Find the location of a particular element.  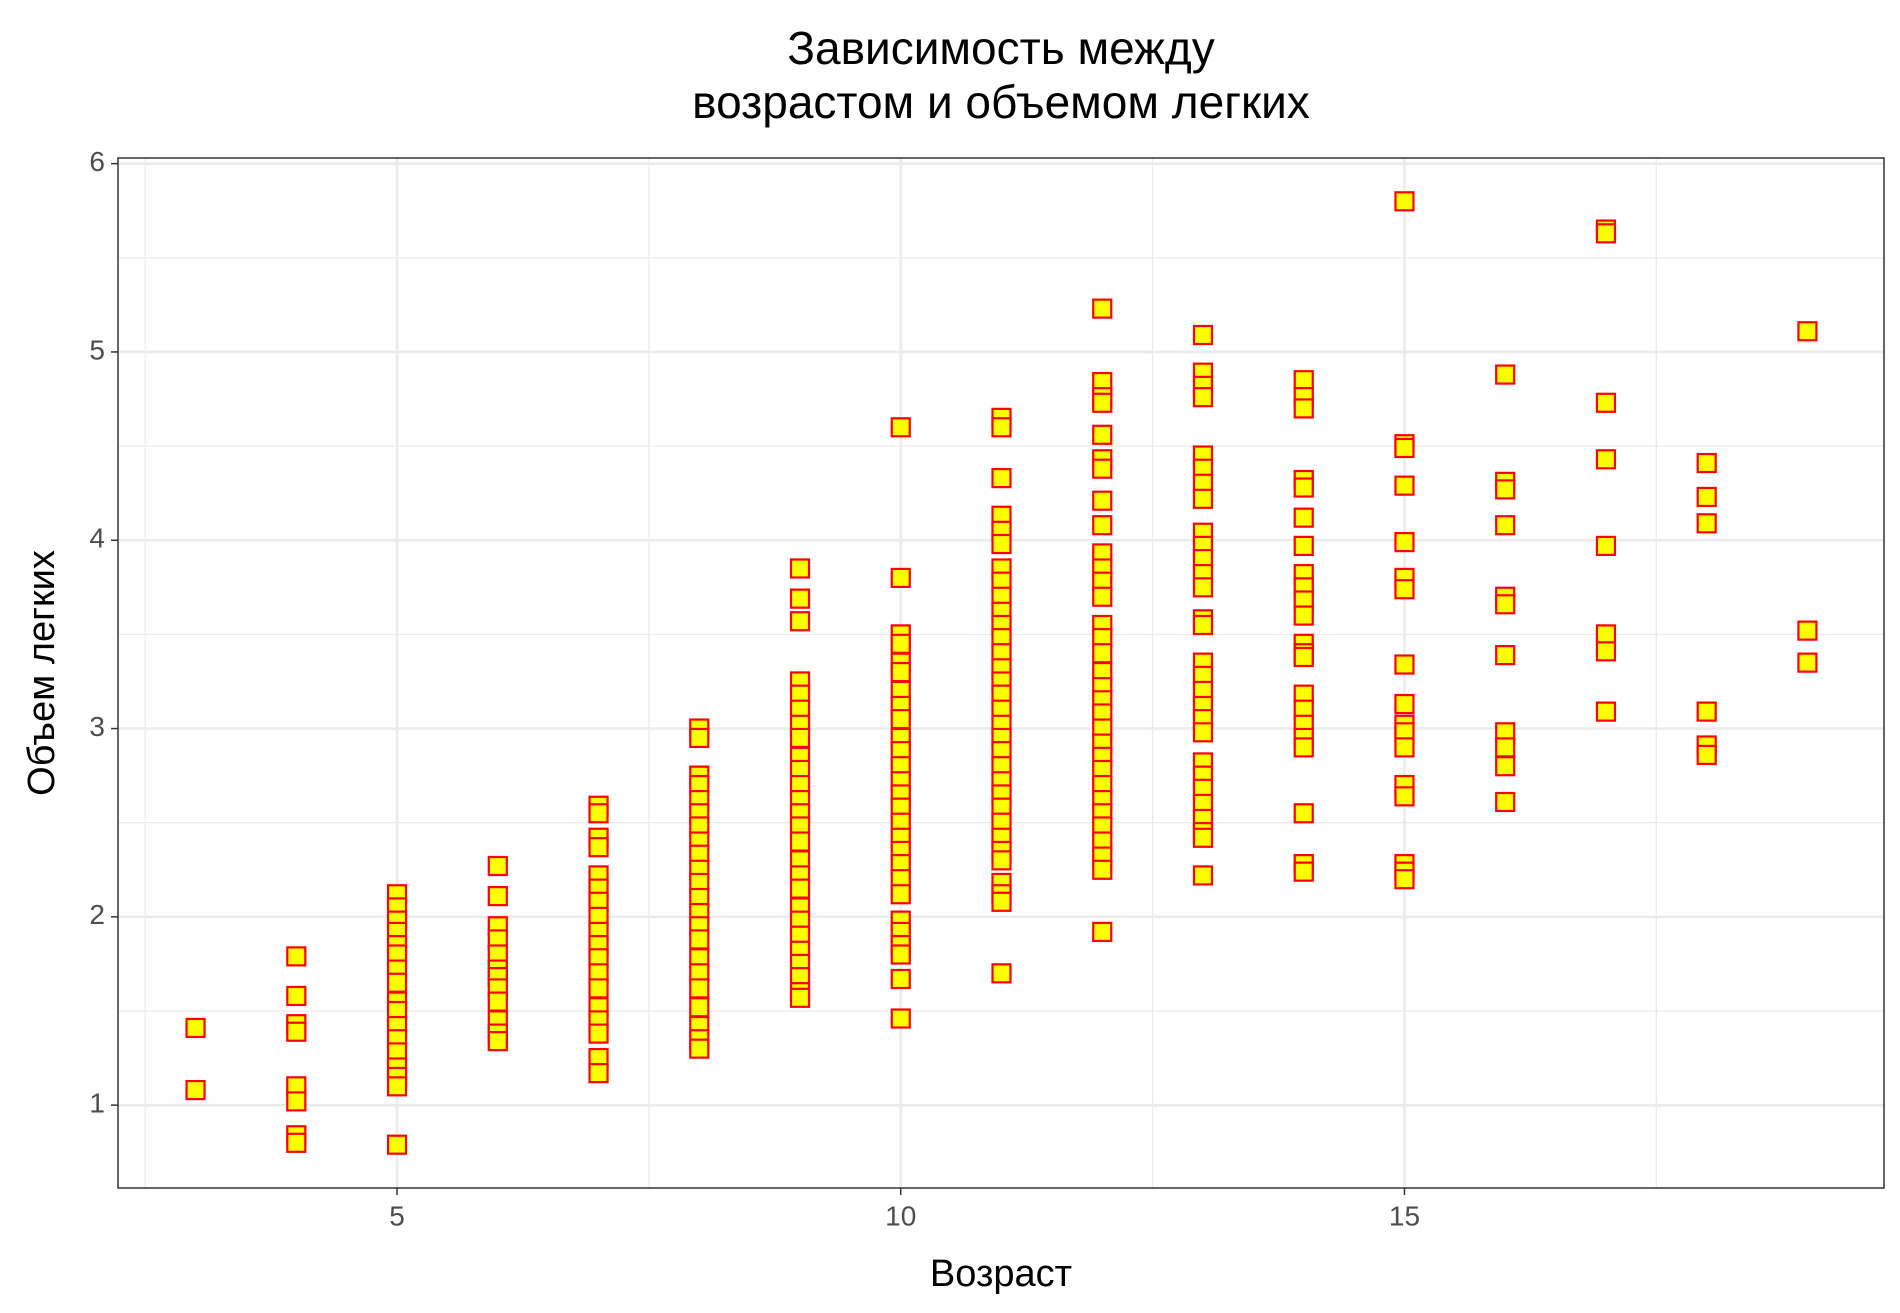

x-tick-label: 5 is located at coordinates (397, 1215).